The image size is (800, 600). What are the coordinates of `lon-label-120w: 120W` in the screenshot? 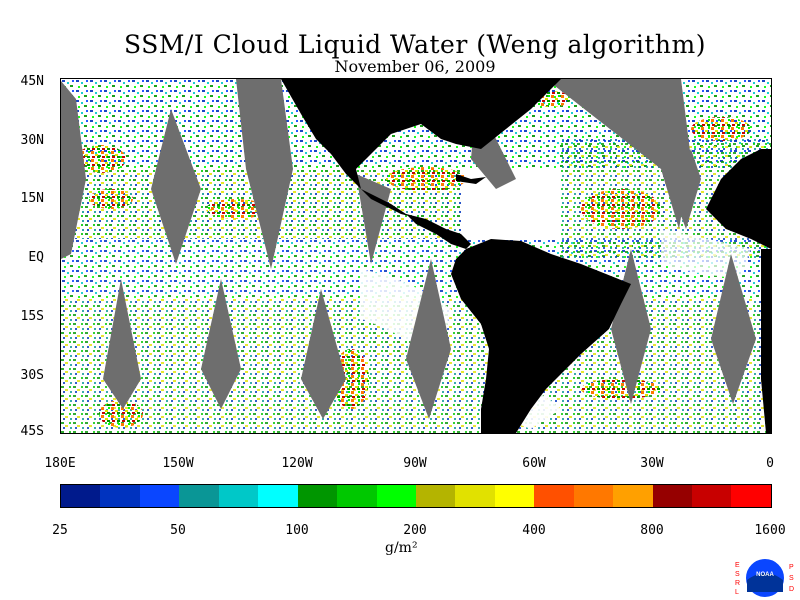 It's located at (297, 463).